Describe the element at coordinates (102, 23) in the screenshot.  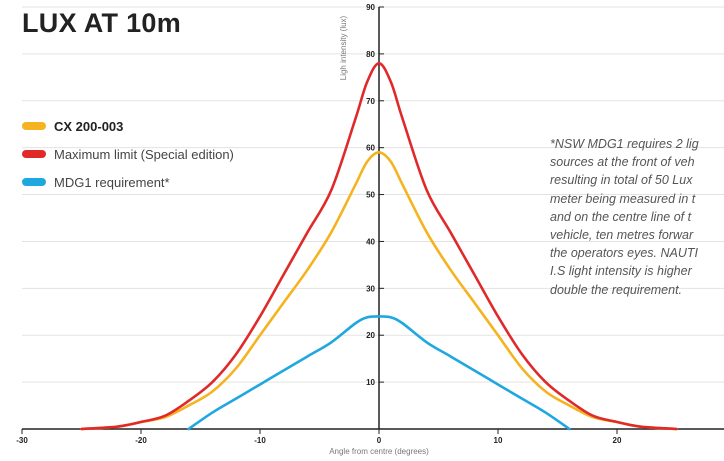
I see `chart-title: LUX AT 10m` at that location.